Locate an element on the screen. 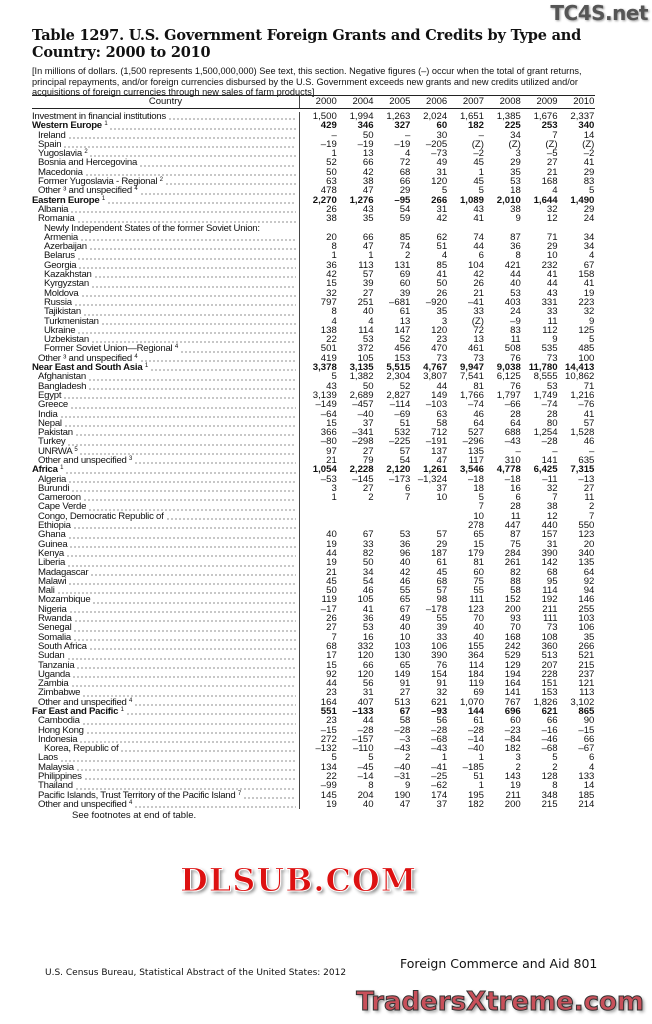  value-cell: 92 is located at coordinates (331, 674).